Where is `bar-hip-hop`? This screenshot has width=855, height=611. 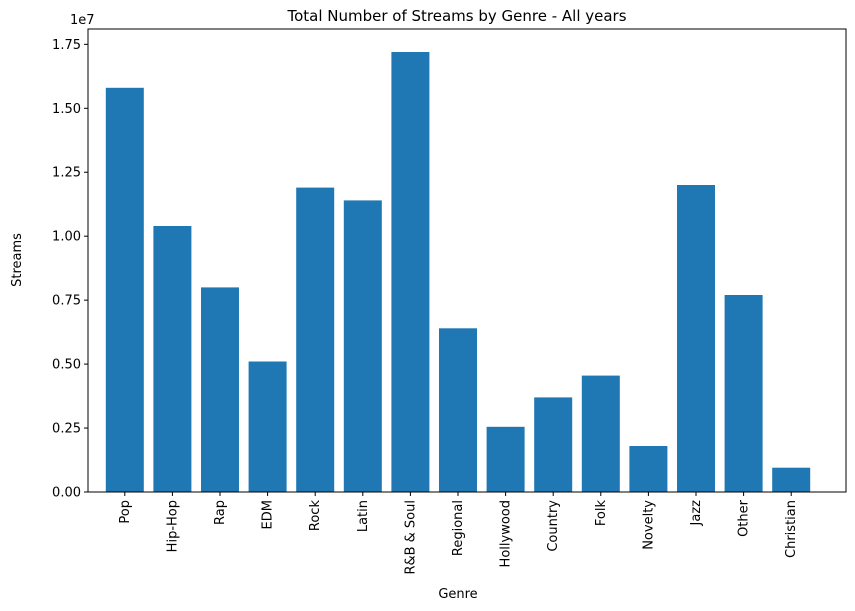 bar-hip-hop is located at coordinates (172, 359).